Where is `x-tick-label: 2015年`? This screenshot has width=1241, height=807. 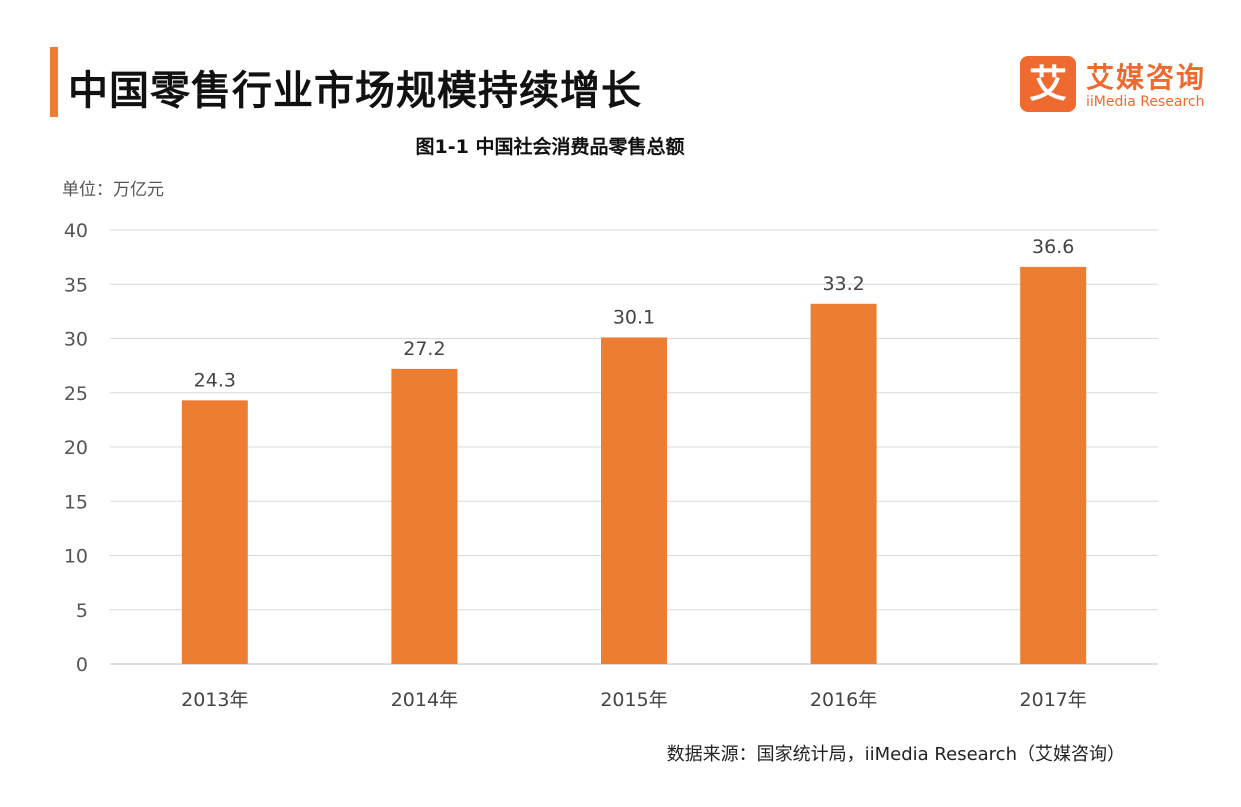
x-tick-label: 2015年 is located at coordinates (633, 700).